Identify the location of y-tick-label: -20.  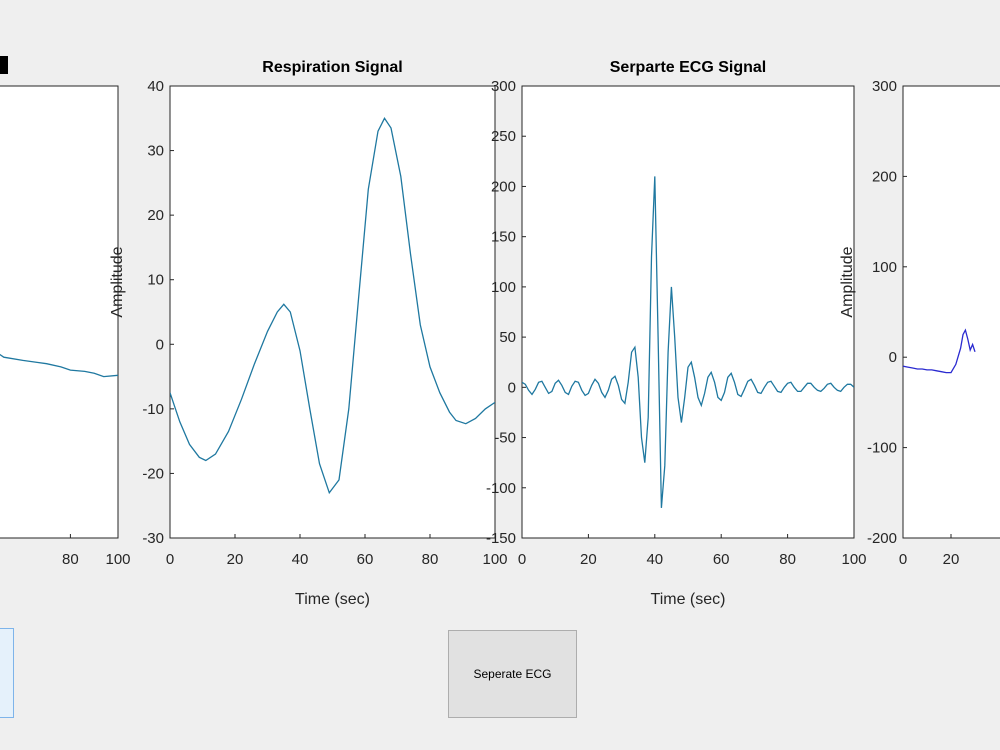
(153, 473).